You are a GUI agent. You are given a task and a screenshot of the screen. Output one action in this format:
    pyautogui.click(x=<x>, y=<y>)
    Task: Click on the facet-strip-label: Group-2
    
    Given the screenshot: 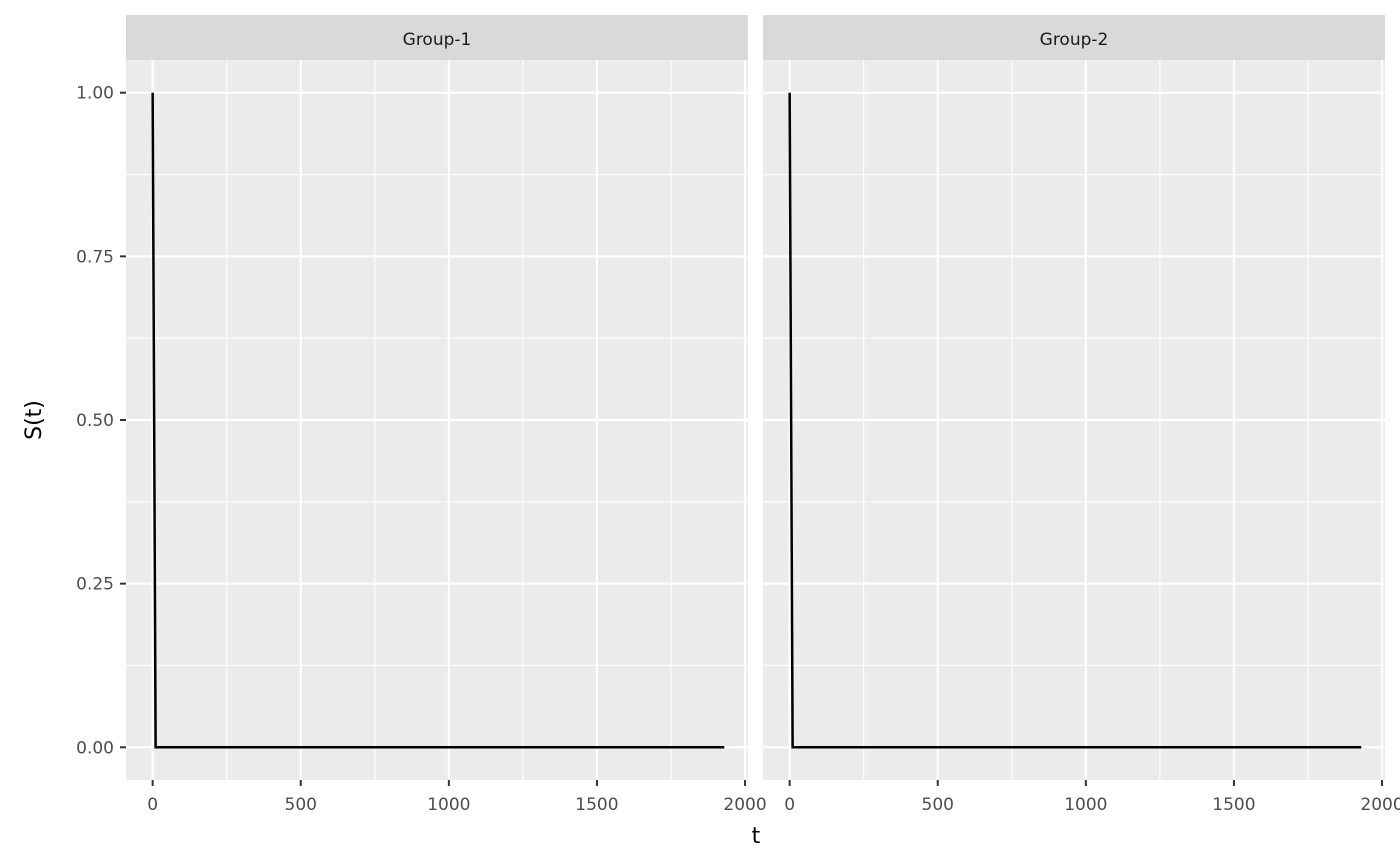 What is the action you would take?
    pyautogui.click(x=1074, y=40)
    